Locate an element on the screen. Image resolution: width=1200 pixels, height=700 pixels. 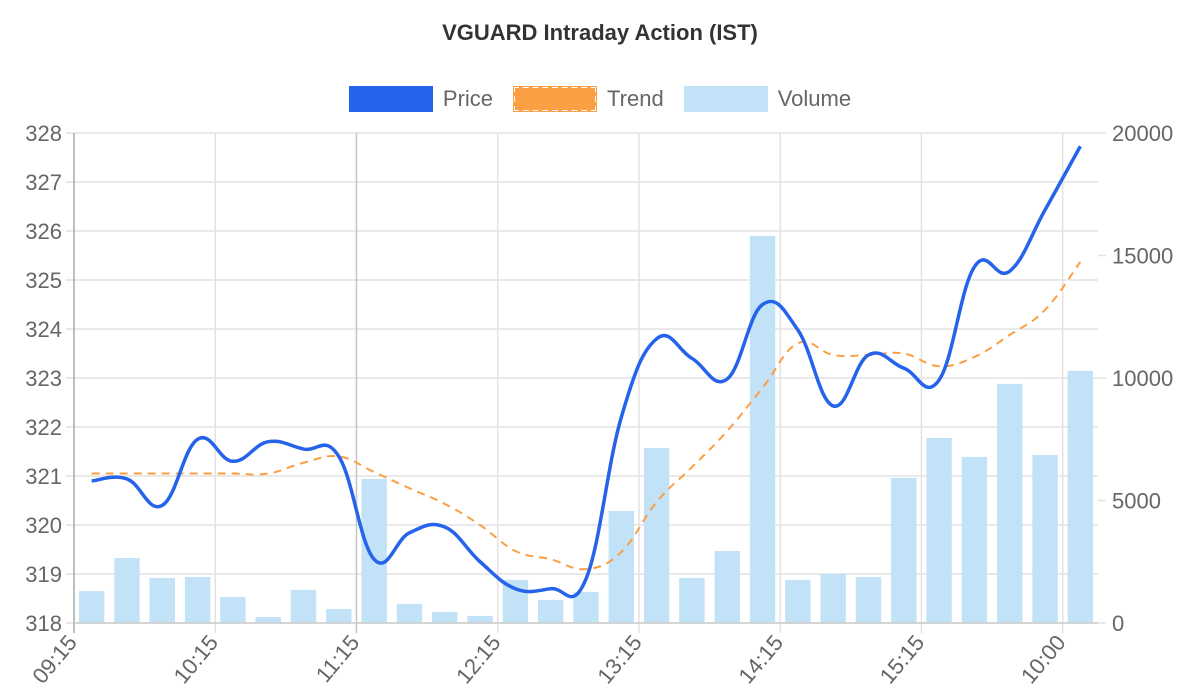
x-tick-label: 10:00 is located at coordinates (1043, 659).